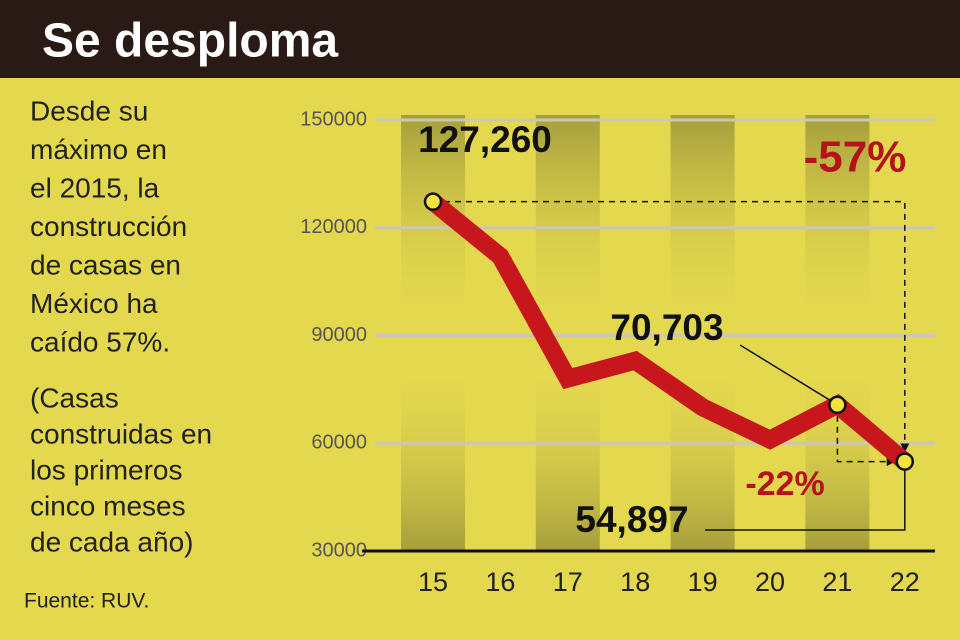 The image size is (960, 640). I want to click on x-tick-label: 21, so click(837, 582).